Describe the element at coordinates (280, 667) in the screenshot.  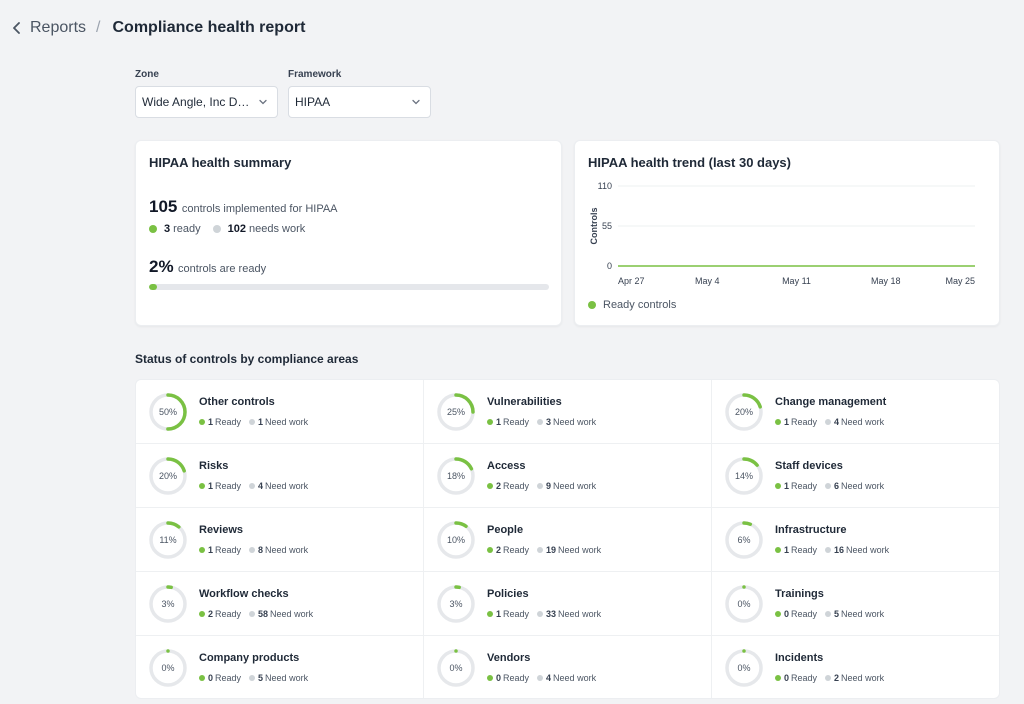
I see `area-card: 0% Company products 0 Ready 5 Need work` at that location.